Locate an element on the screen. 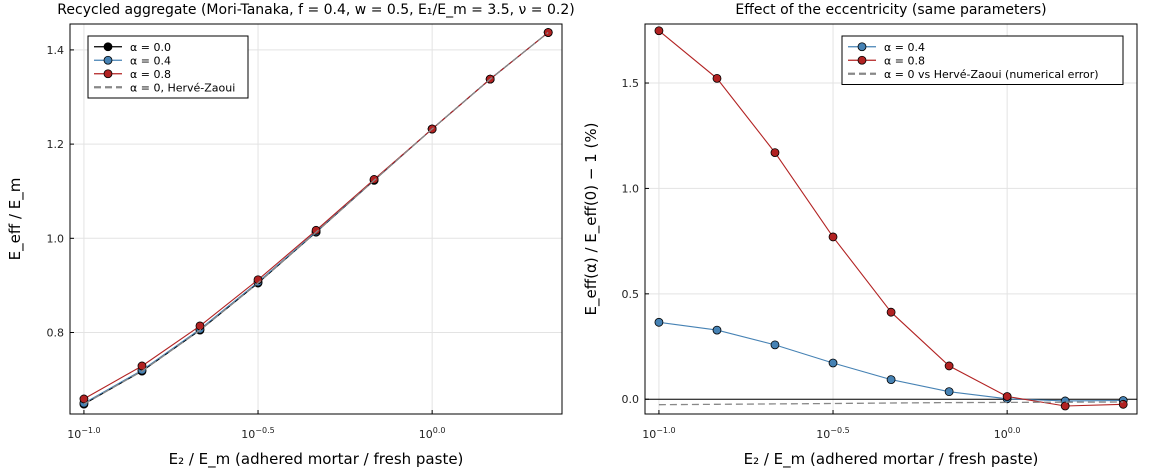  left-x-axis-label: E₂ / E_m (adhered mortar / fresh paste) is located at coordinates (316, 459).